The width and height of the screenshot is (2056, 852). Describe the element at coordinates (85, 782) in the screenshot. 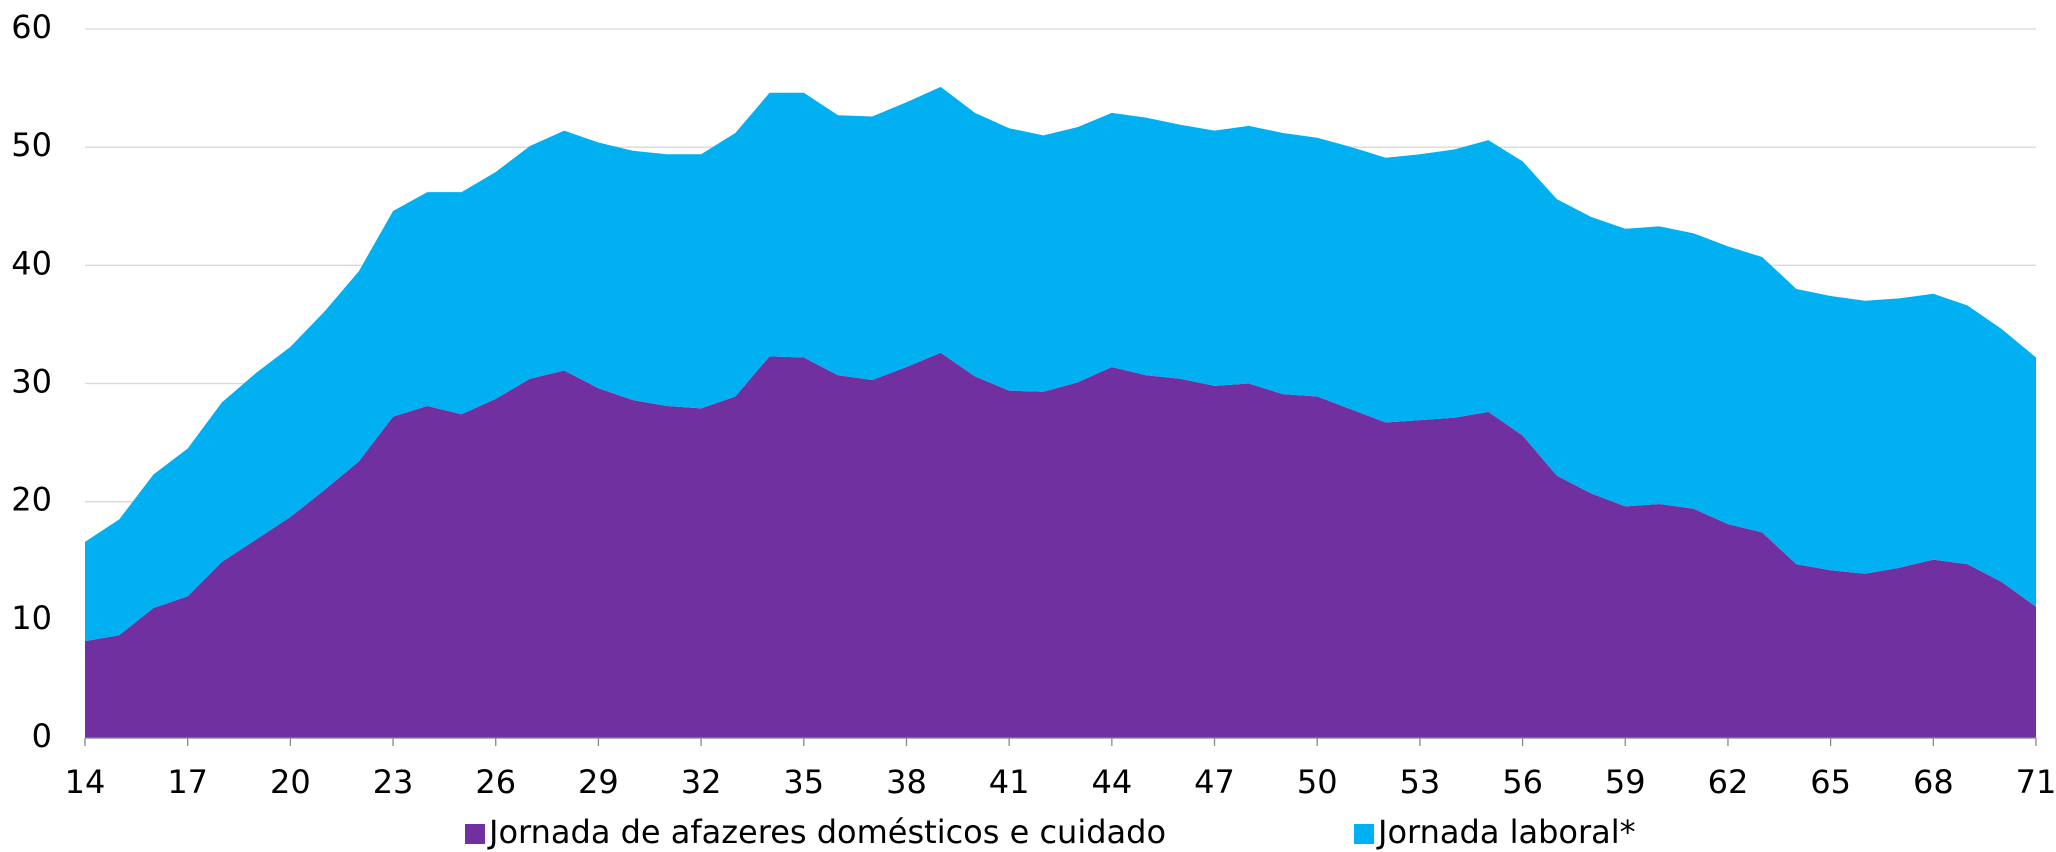

I see `x-tick-label: 14` at that location.